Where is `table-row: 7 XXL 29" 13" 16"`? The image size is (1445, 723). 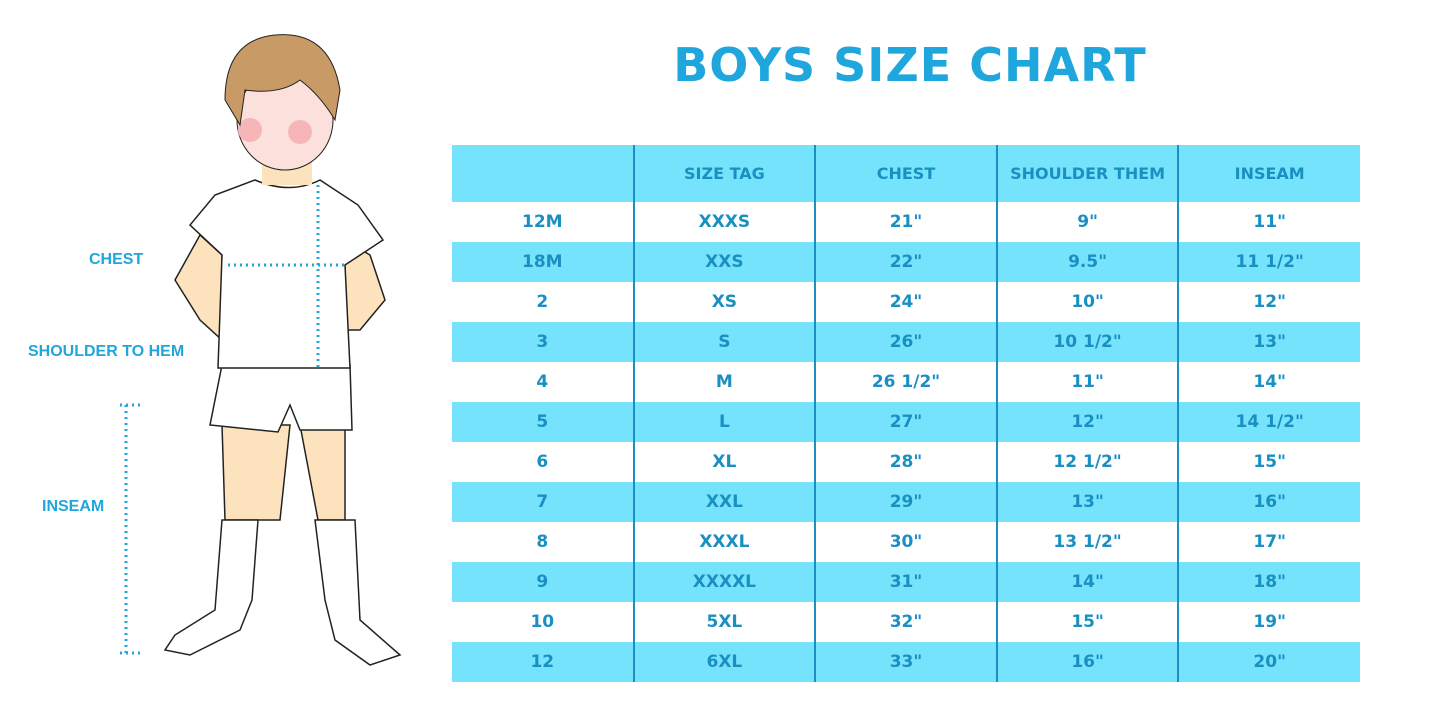
table-row: 7 XXL 29" 13" 16" is located at coordinates (906, 502).